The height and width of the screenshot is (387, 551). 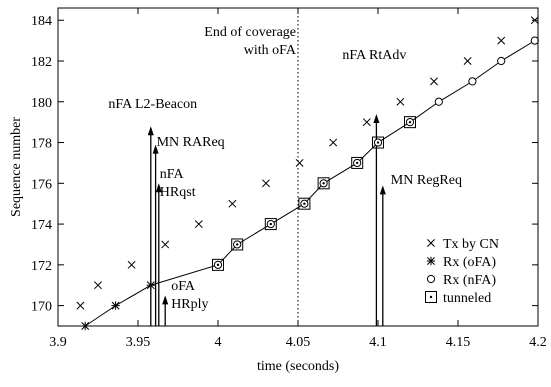 I want to click on end-of-coverage-label: with oFA, so click(x=270, y=50).